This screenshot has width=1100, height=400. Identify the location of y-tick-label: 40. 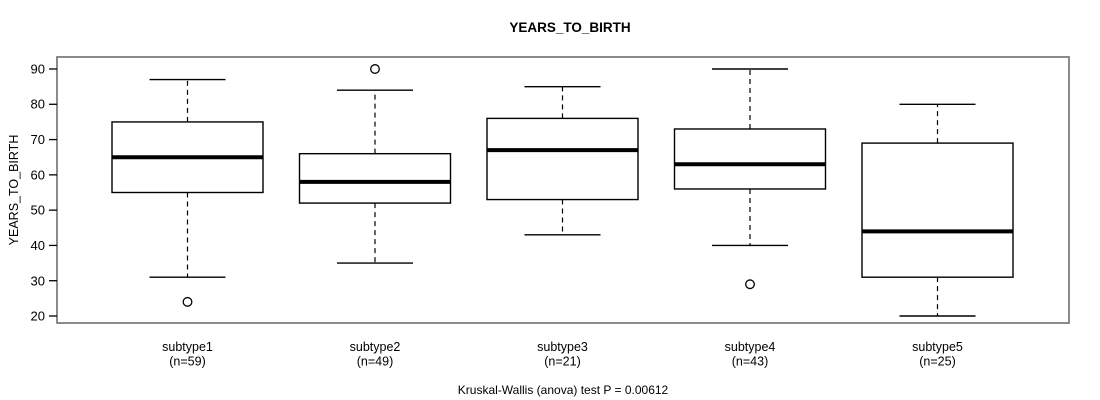
(38, 245).